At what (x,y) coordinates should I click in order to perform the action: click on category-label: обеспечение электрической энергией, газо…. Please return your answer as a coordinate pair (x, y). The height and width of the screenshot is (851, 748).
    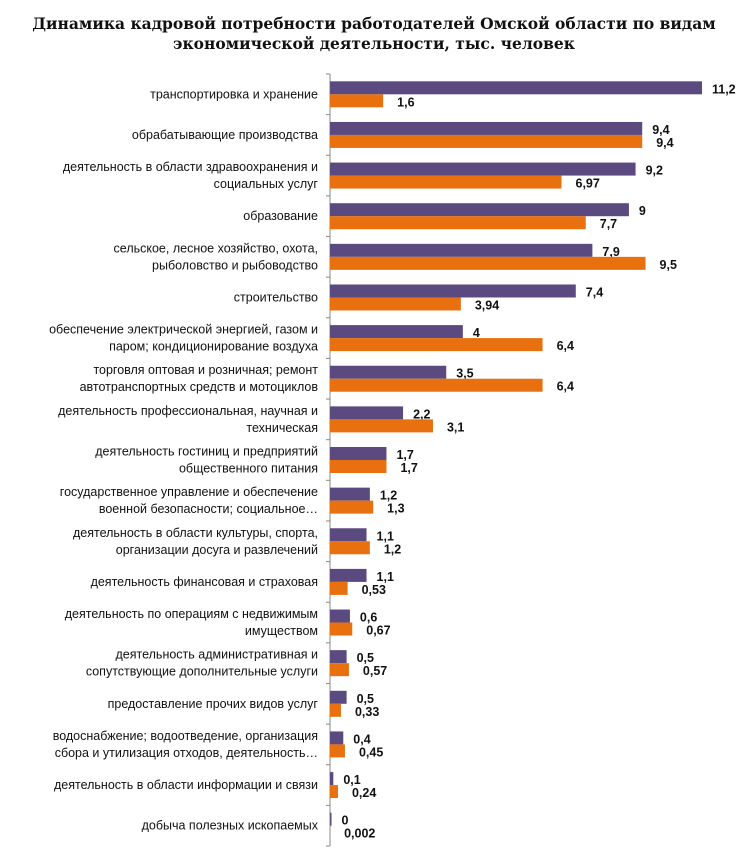
    Looking at the image, I should click on (183, 330).